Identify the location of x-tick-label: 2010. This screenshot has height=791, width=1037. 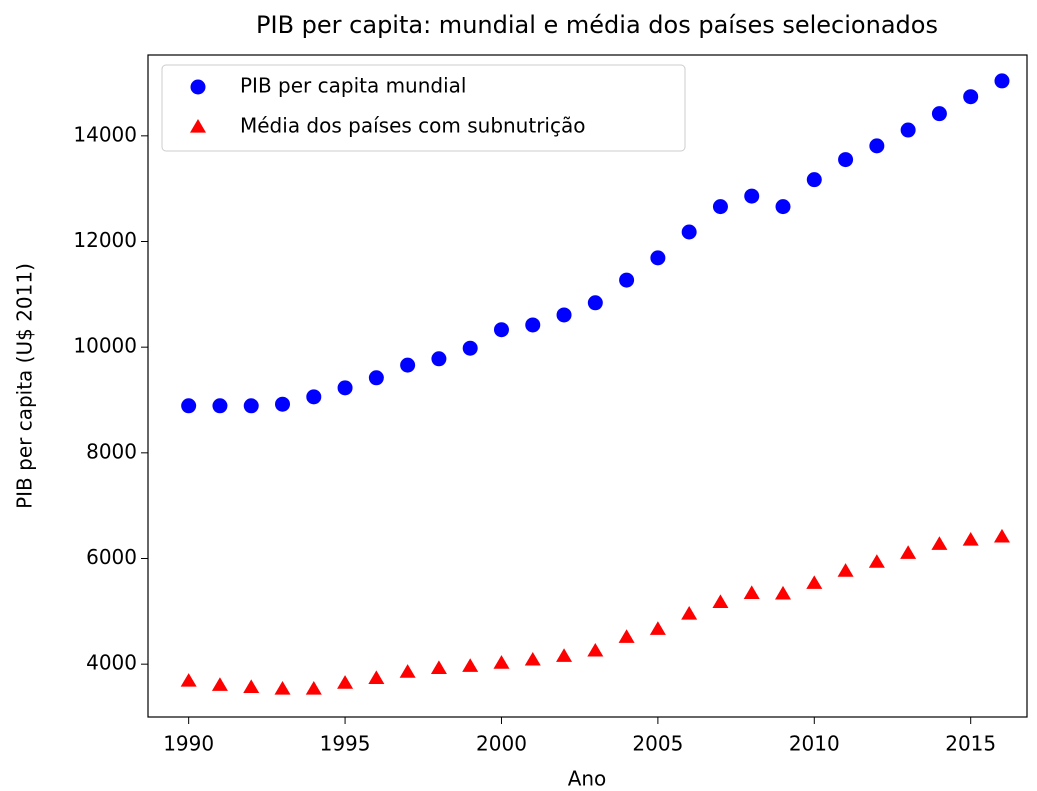
(814, 744).